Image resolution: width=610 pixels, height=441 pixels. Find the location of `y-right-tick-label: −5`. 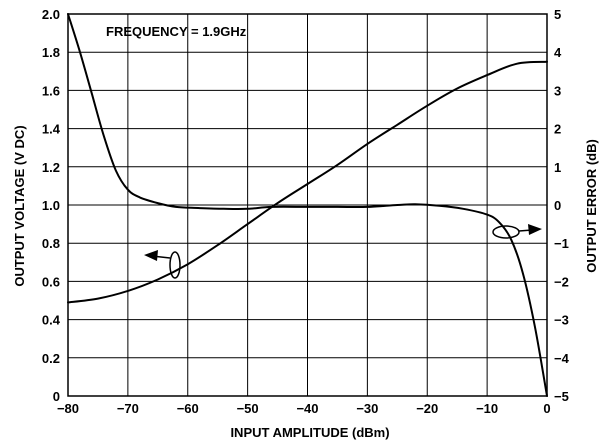

y-right-tick-label: −5 is located at coordinates (561, 396).